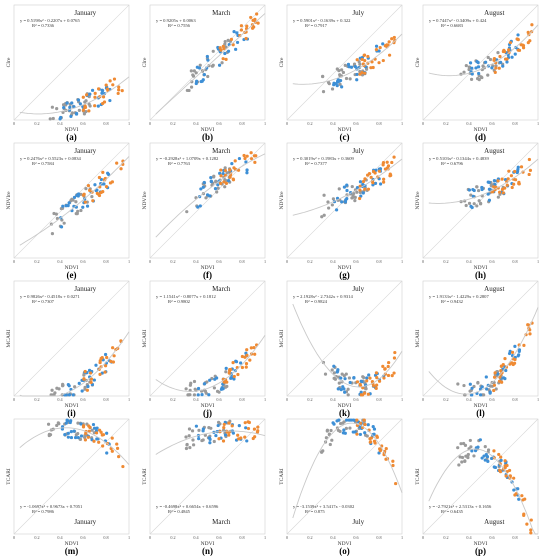  Describe the element at coordinates (72, 275) in the screenshot. I see `panel-letter: (e)` at that location.